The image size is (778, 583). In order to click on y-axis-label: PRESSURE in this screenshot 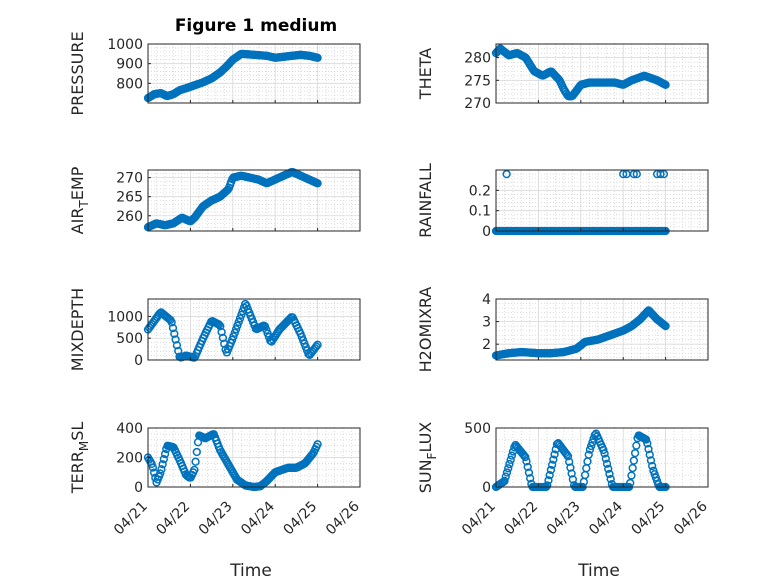, I will do `click(77, 73)`.